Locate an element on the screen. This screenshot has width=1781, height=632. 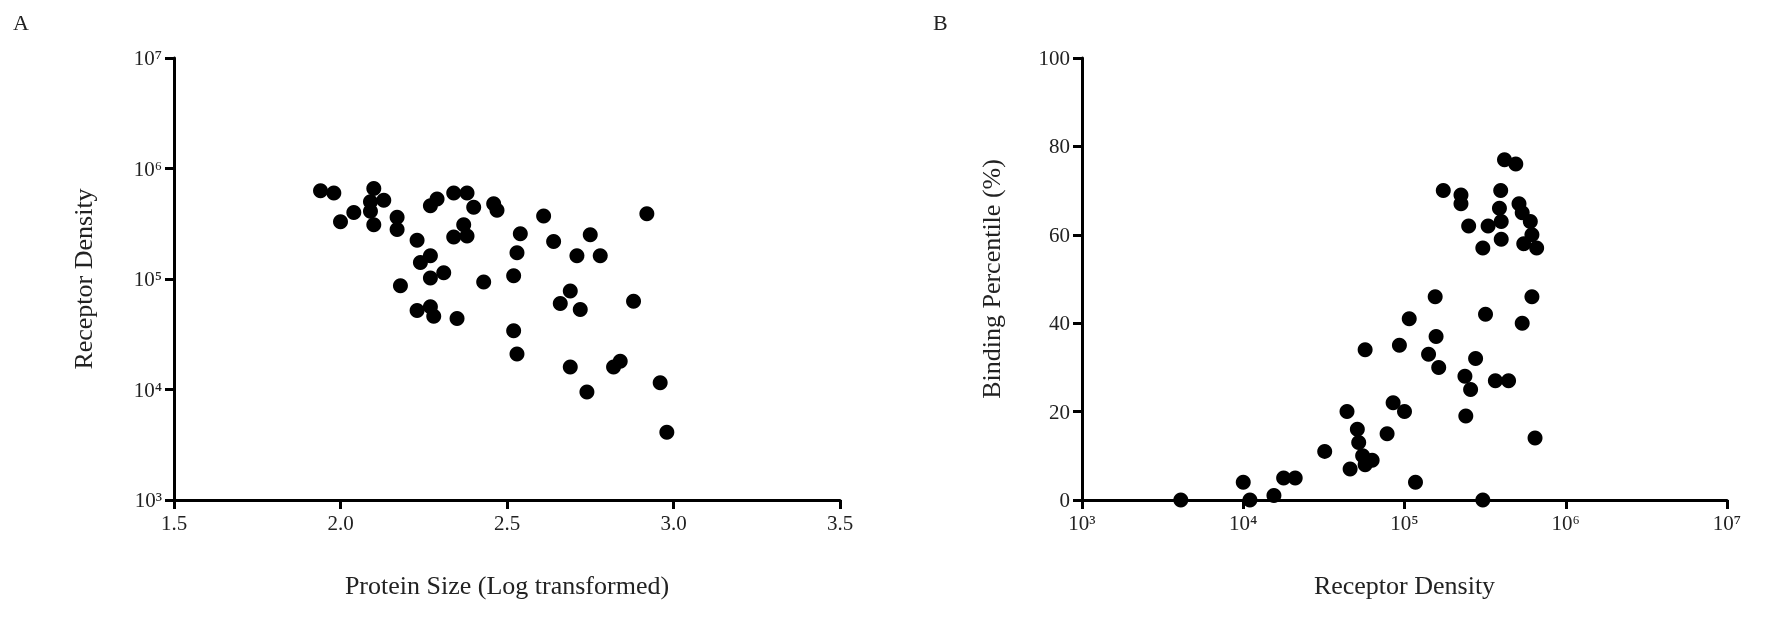
y-tick-label: 10⁶ is located at coordinates (147, 168).